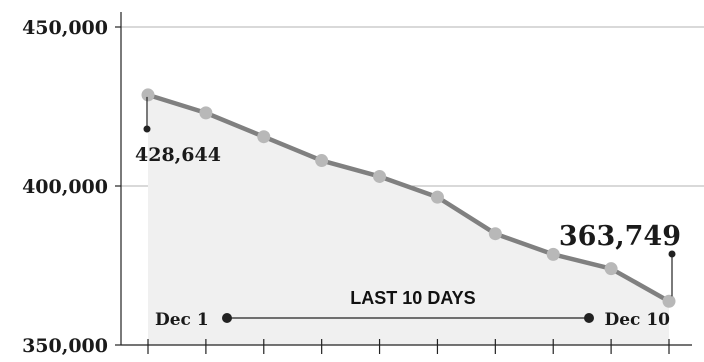 The height and width of the screenshot is (362, 704). I want to click on range-bracket-end-dot, so click(589, 318).